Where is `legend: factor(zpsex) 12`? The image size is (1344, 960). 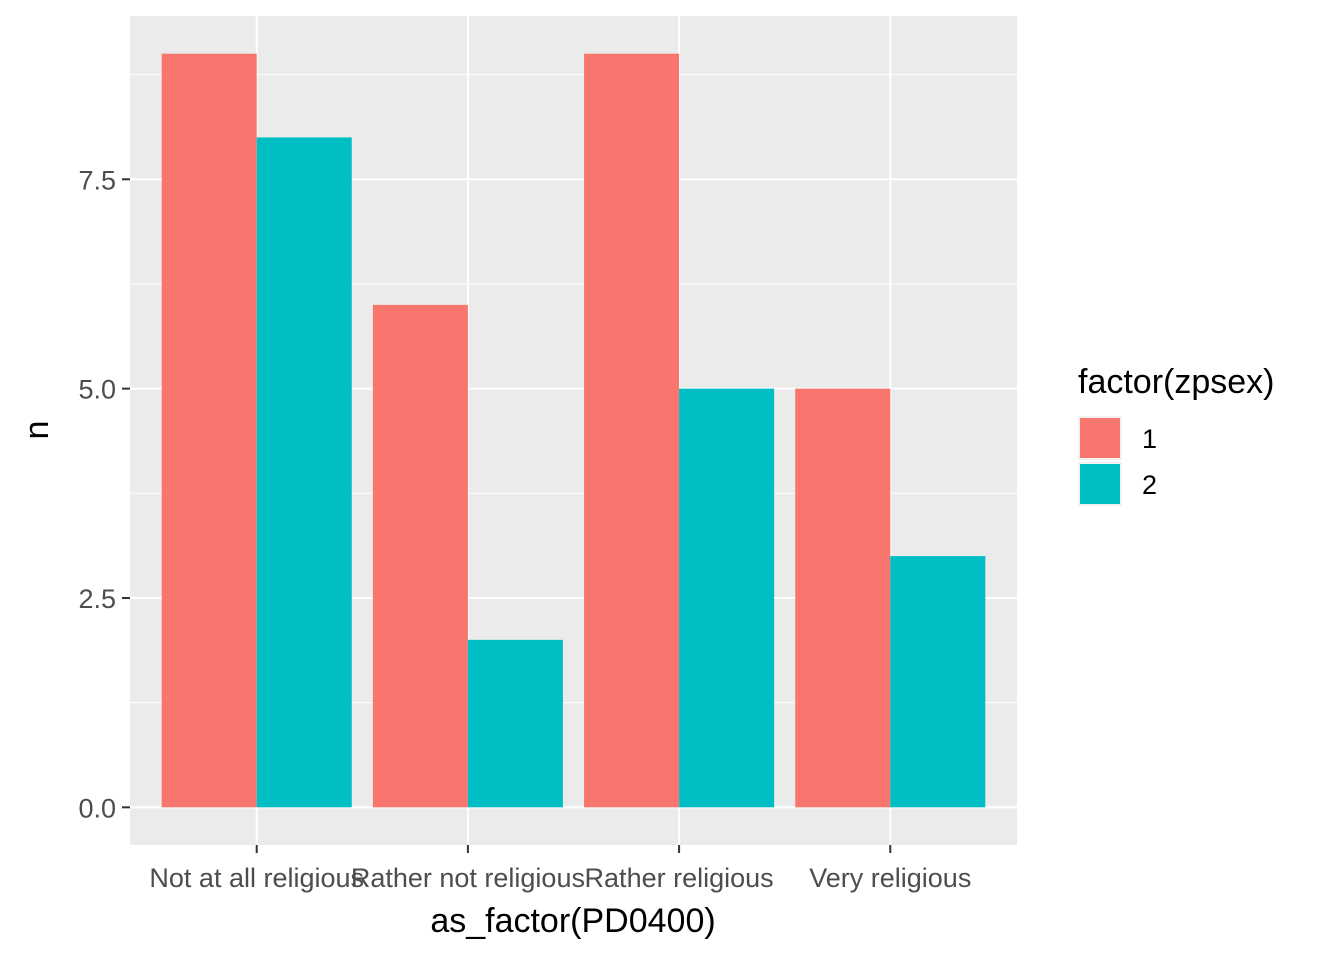
legend: factor(zpsex) 12 is located at coordinates (1176, 434).